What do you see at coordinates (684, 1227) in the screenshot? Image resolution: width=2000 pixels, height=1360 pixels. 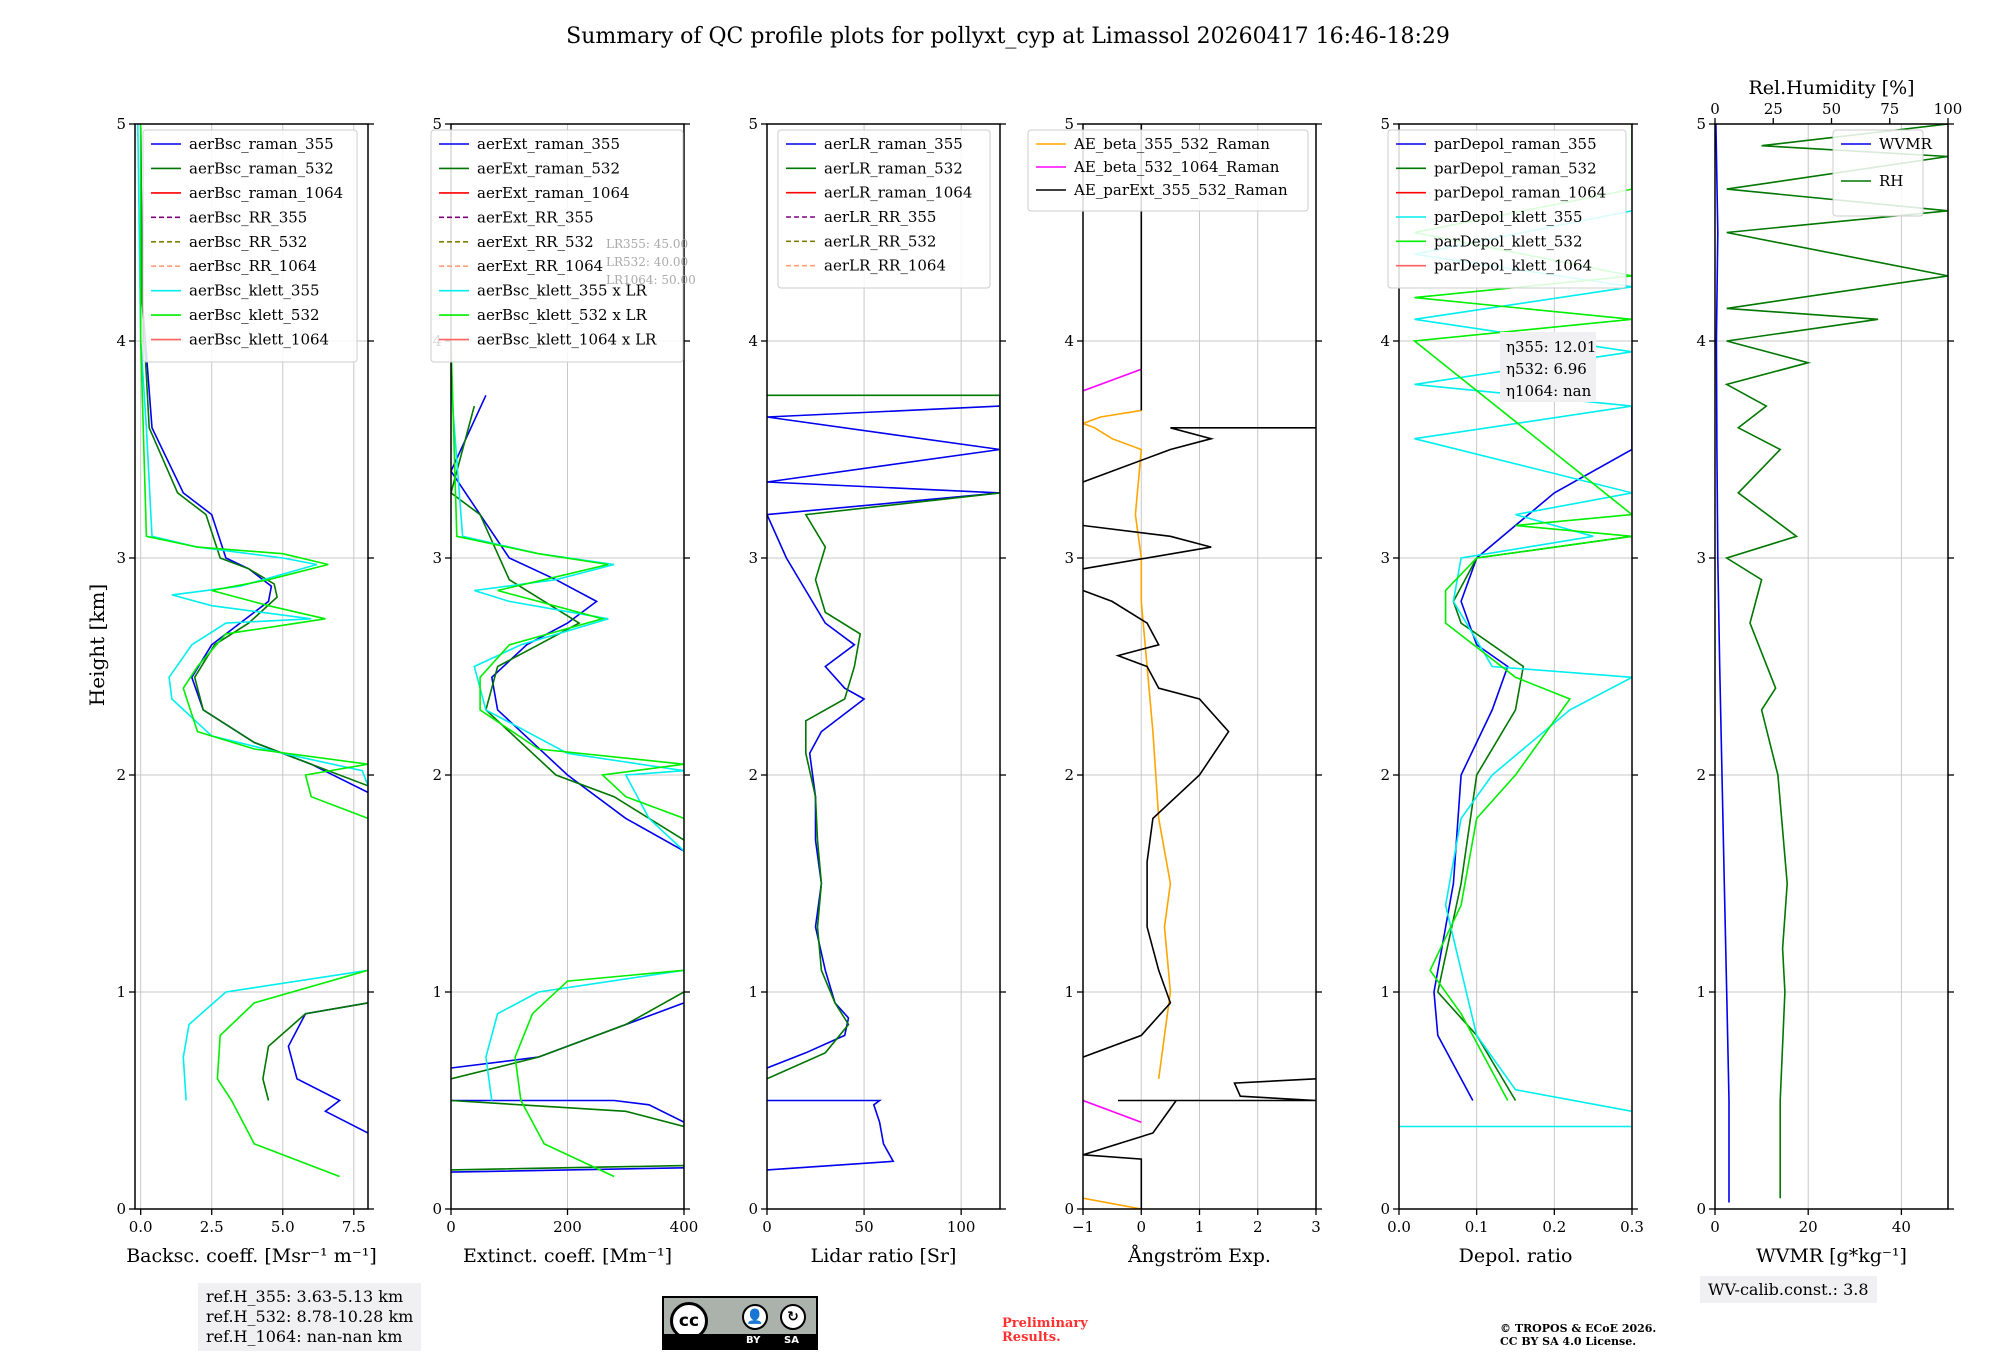 I see `x-tick-label: 400` at bounding box center [684, 1227].